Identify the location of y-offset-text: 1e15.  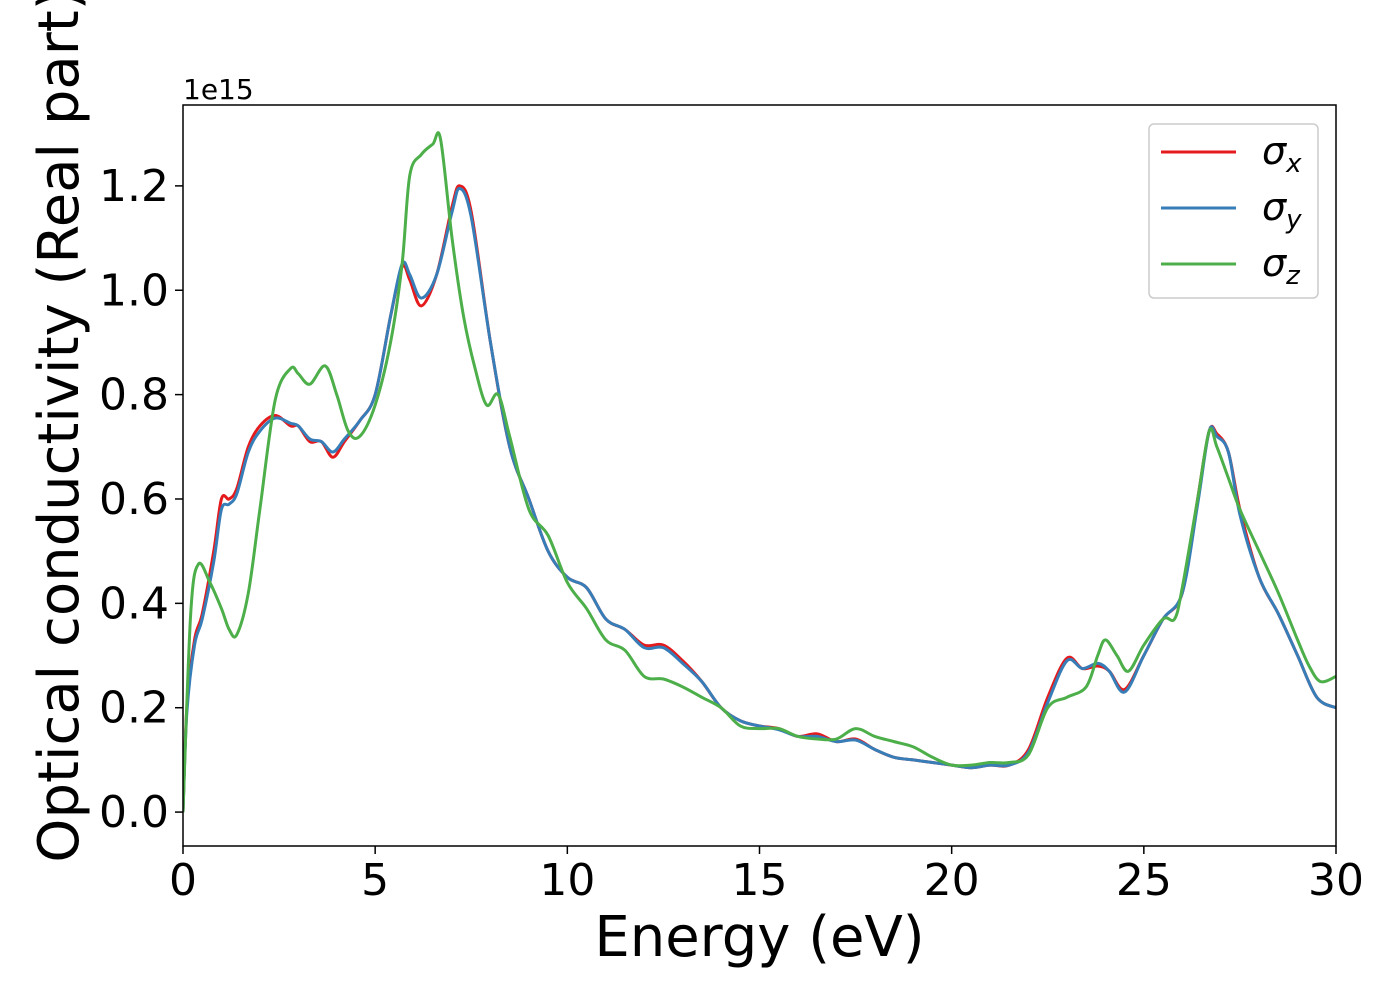
(218, 89).